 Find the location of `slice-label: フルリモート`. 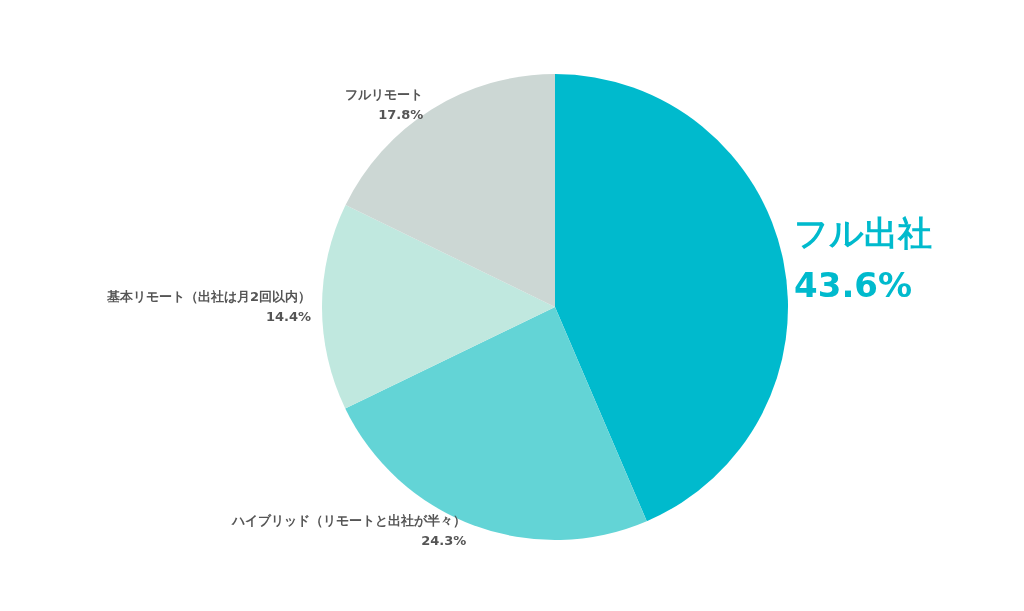

slice-label: フルリモート is located at coordinates (384, 94).